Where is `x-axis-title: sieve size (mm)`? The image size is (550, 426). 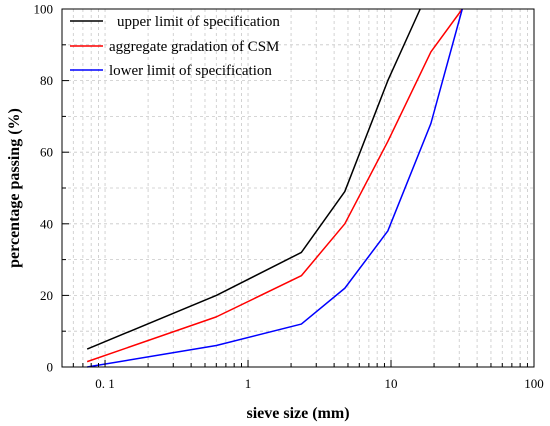 x-axis-title: sieve size (mm) is located at coordinates (297, 413).